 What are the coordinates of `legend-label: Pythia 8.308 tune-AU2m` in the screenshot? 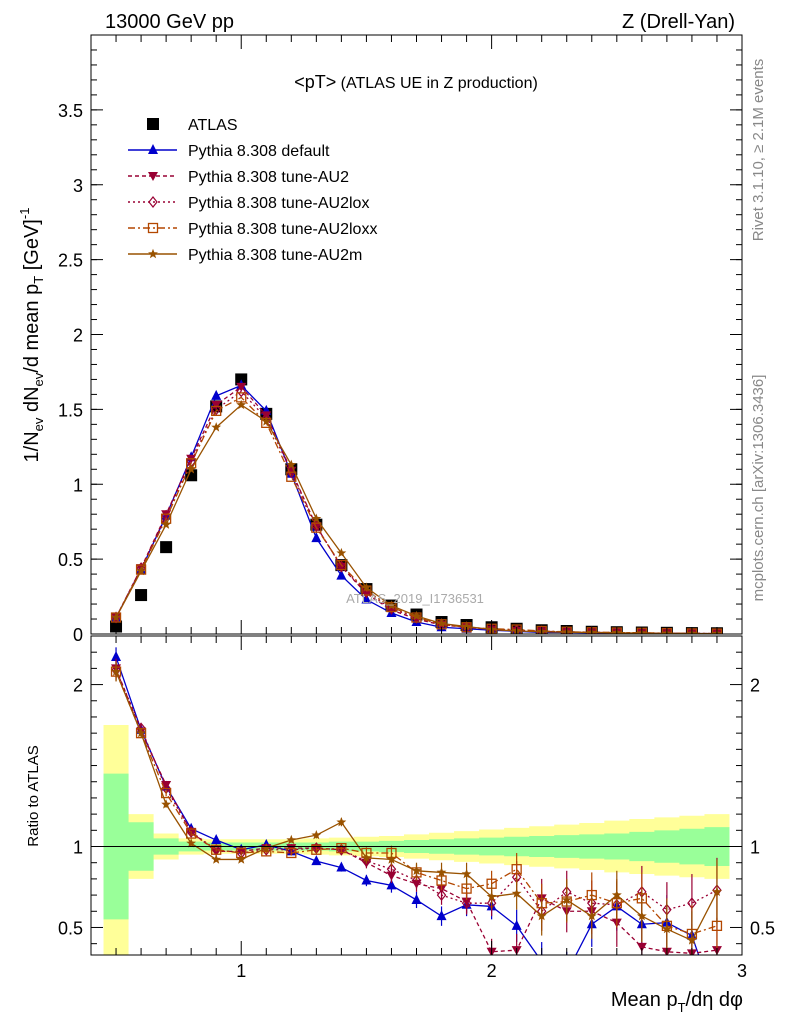 It's located at (275, 255).